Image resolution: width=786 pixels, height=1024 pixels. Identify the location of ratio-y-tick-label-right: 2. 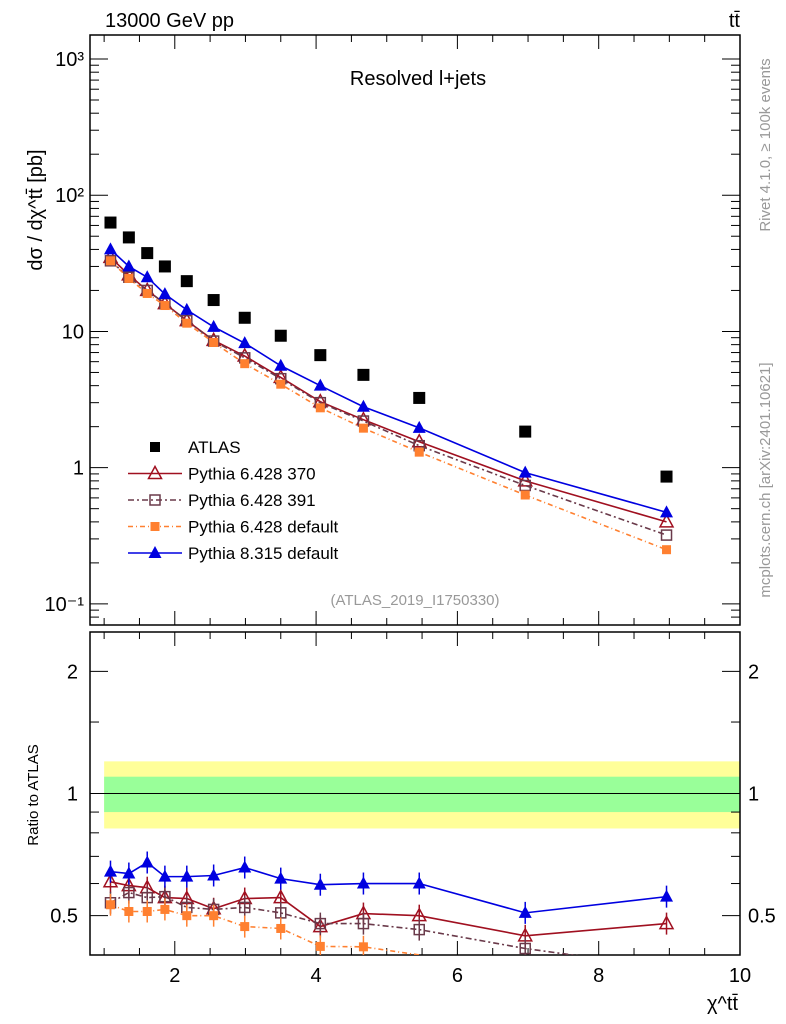
(753, 672).